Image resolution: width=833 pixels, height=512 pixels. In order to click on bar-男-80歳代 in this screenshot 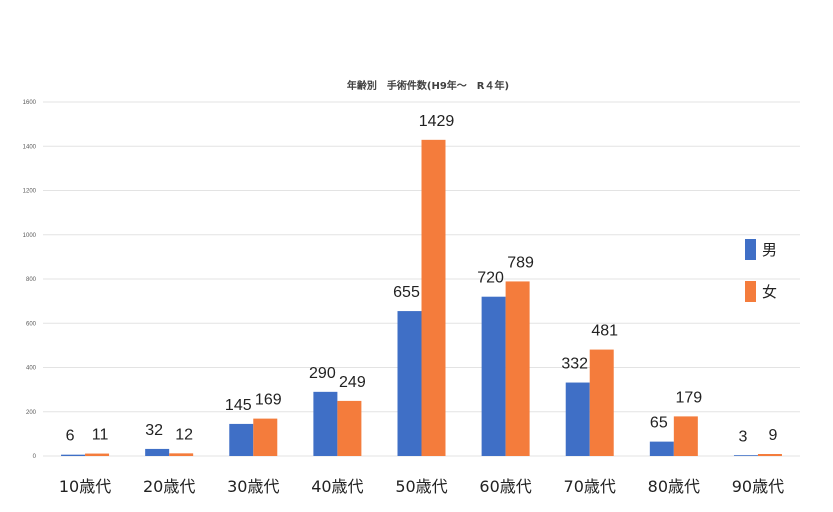, I will do `click(661, 448)`.